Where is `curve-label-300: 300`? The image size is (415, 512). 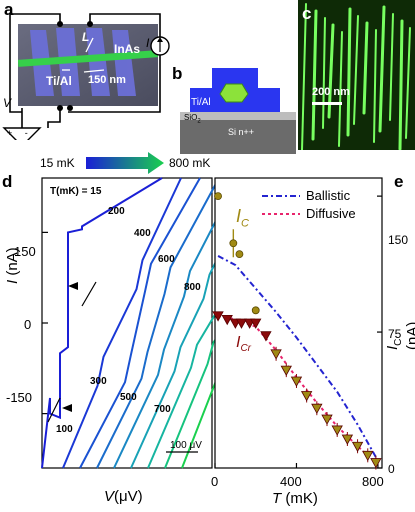
curve-label-300: 300 is located at coordinates (98, 381).